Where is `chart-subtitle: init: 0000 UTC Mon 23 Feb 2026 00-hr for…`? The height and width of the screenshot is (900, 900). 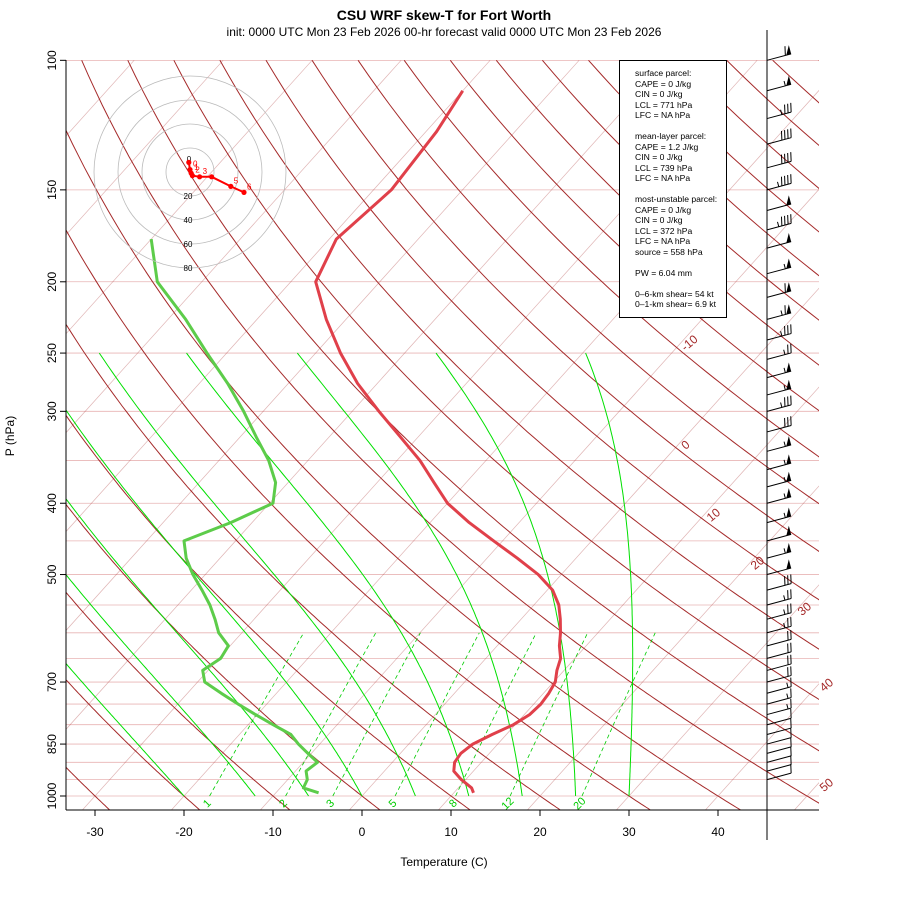 chart-subtitle: init: 0000 UTC Mon 23 Feb 2026 00-hr for… is located at coordinates (444, 32).